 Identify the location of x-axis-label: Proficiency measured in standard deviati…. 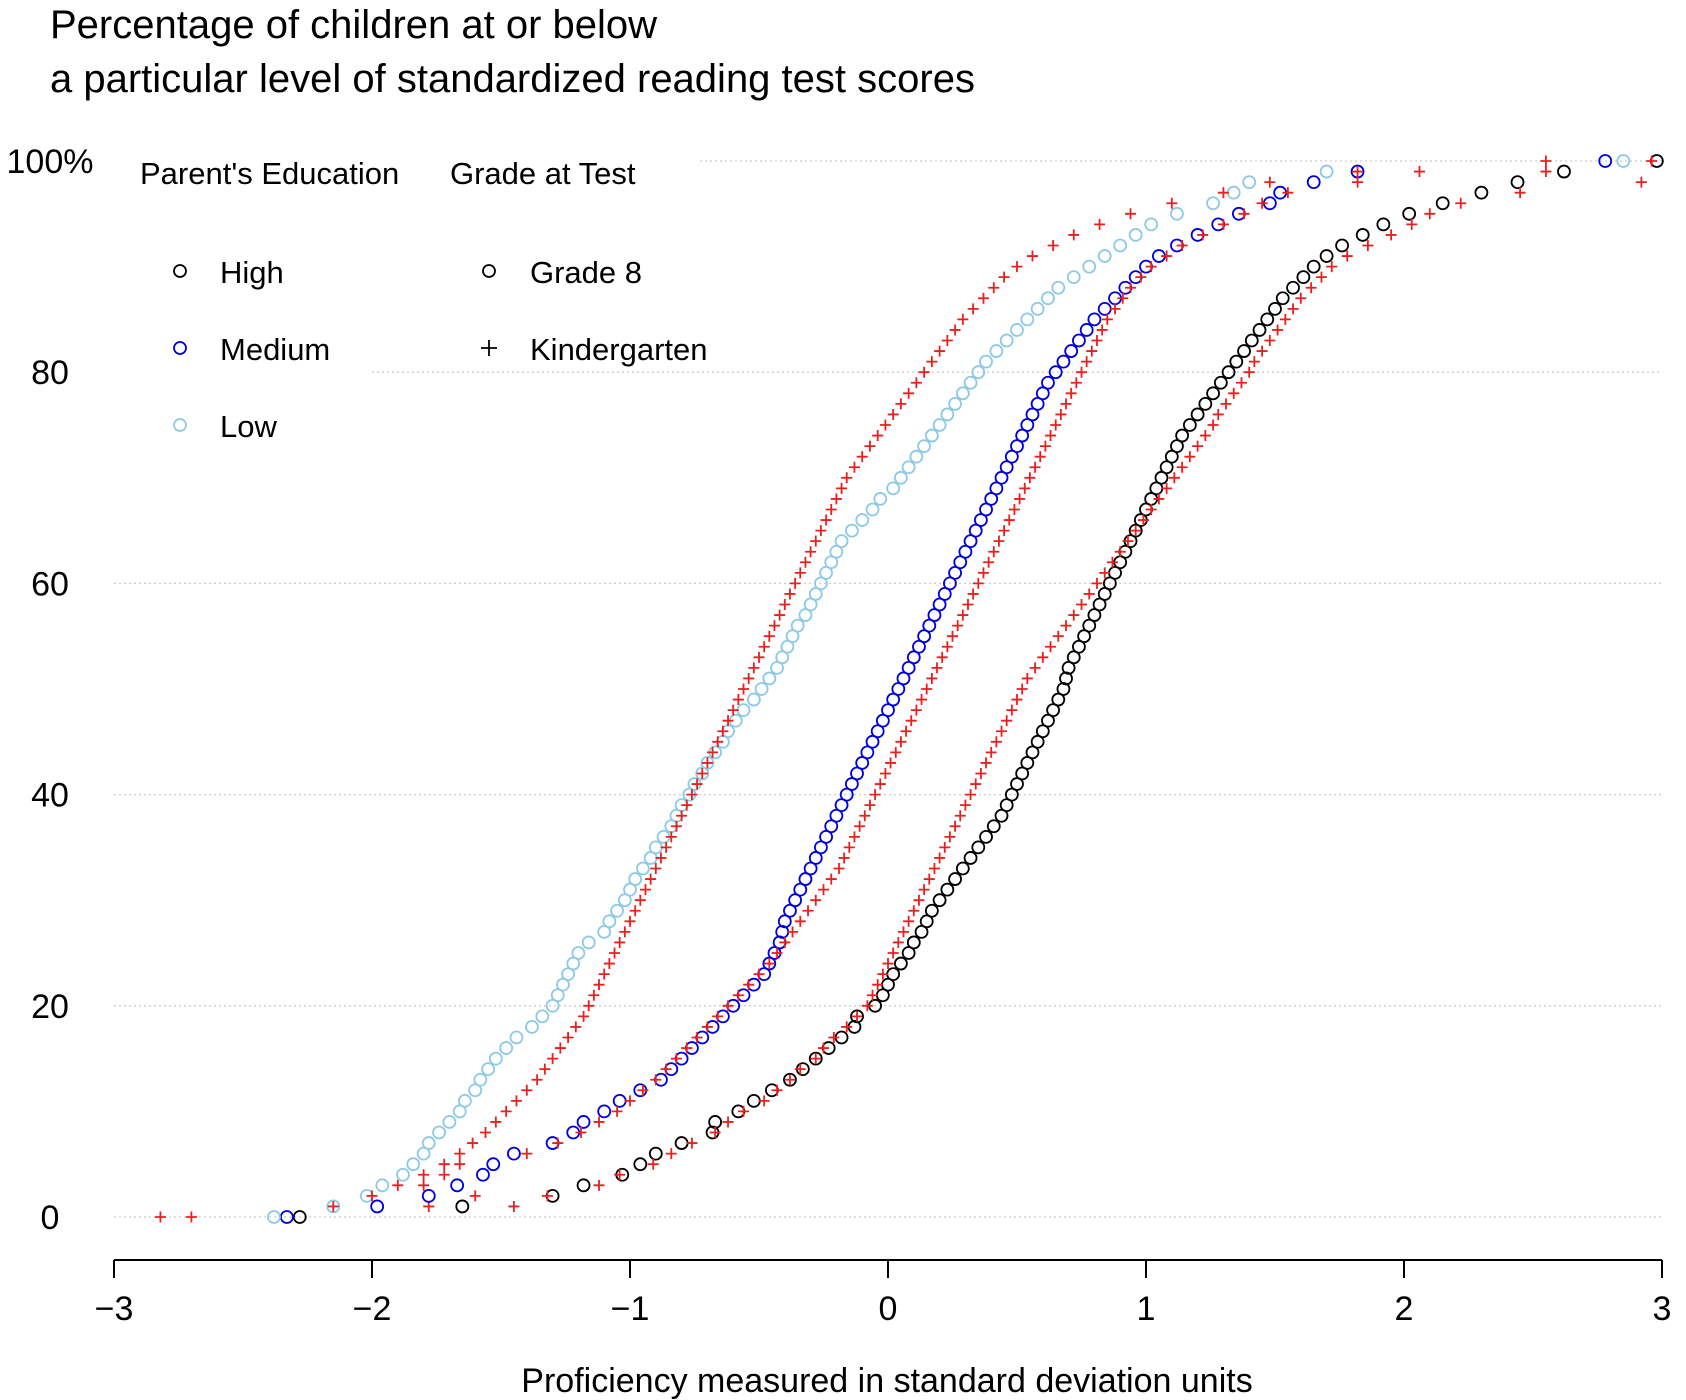
(886, 1381).